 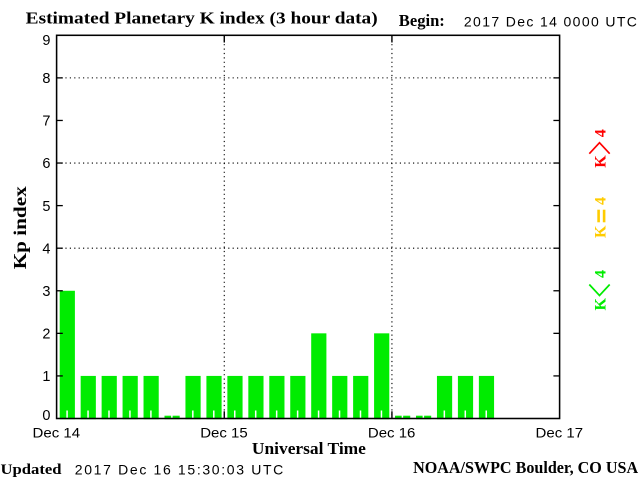 What do you see at coordinates (46, 292) in the screenshot?
I see `svg-text: 3` at bounding box center [46, 292].